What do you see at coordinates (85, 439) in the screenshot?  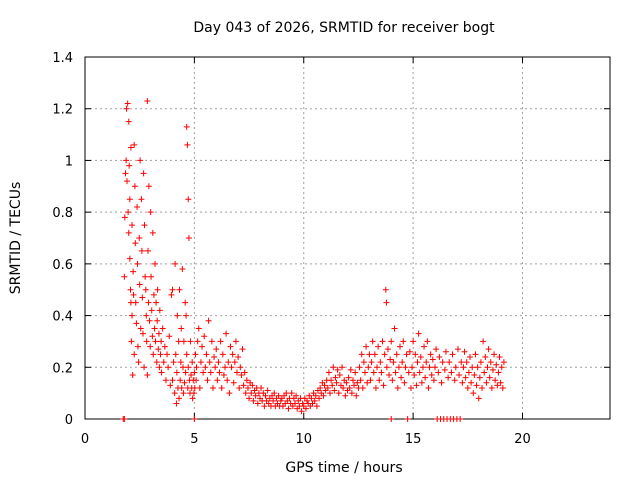 I see `x-tick-label: 0` at bounding box center [85, 439].